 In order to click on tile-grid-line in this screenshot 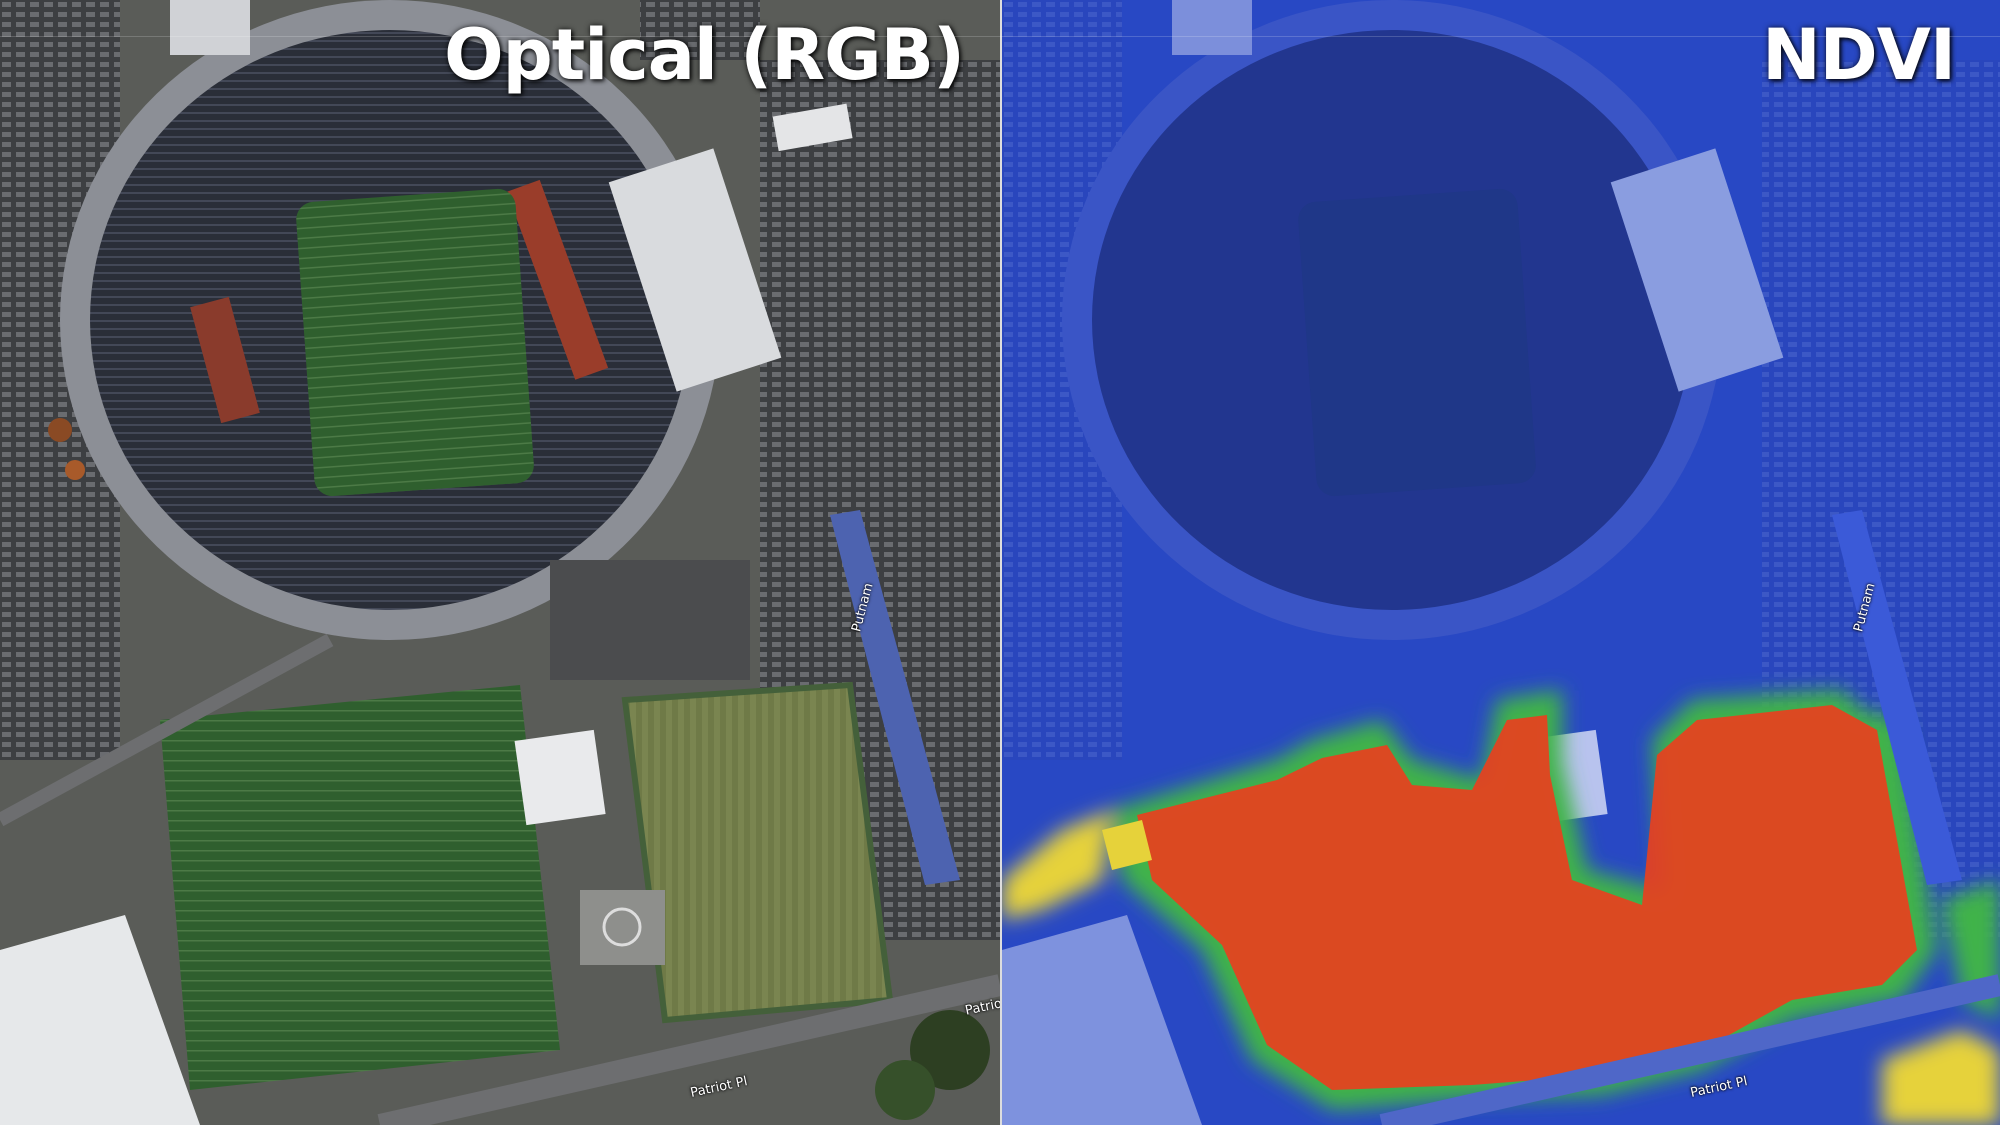, I will do `click(1000, 36)`.